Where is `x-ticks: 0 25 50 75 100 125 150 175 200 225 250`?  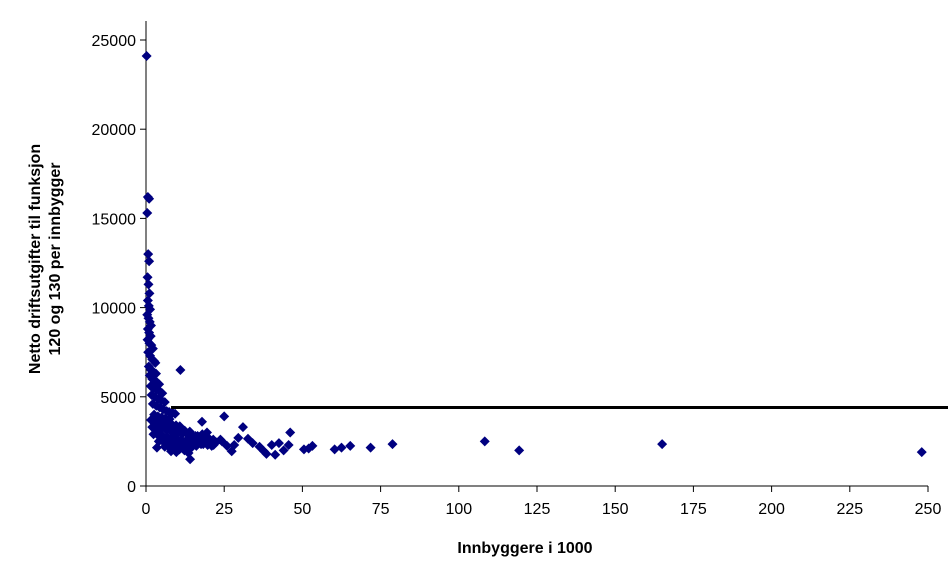 x-ticks: 0 25 50 75 100 125 150 175 200 225 250 is located at coordinates (542, 502).